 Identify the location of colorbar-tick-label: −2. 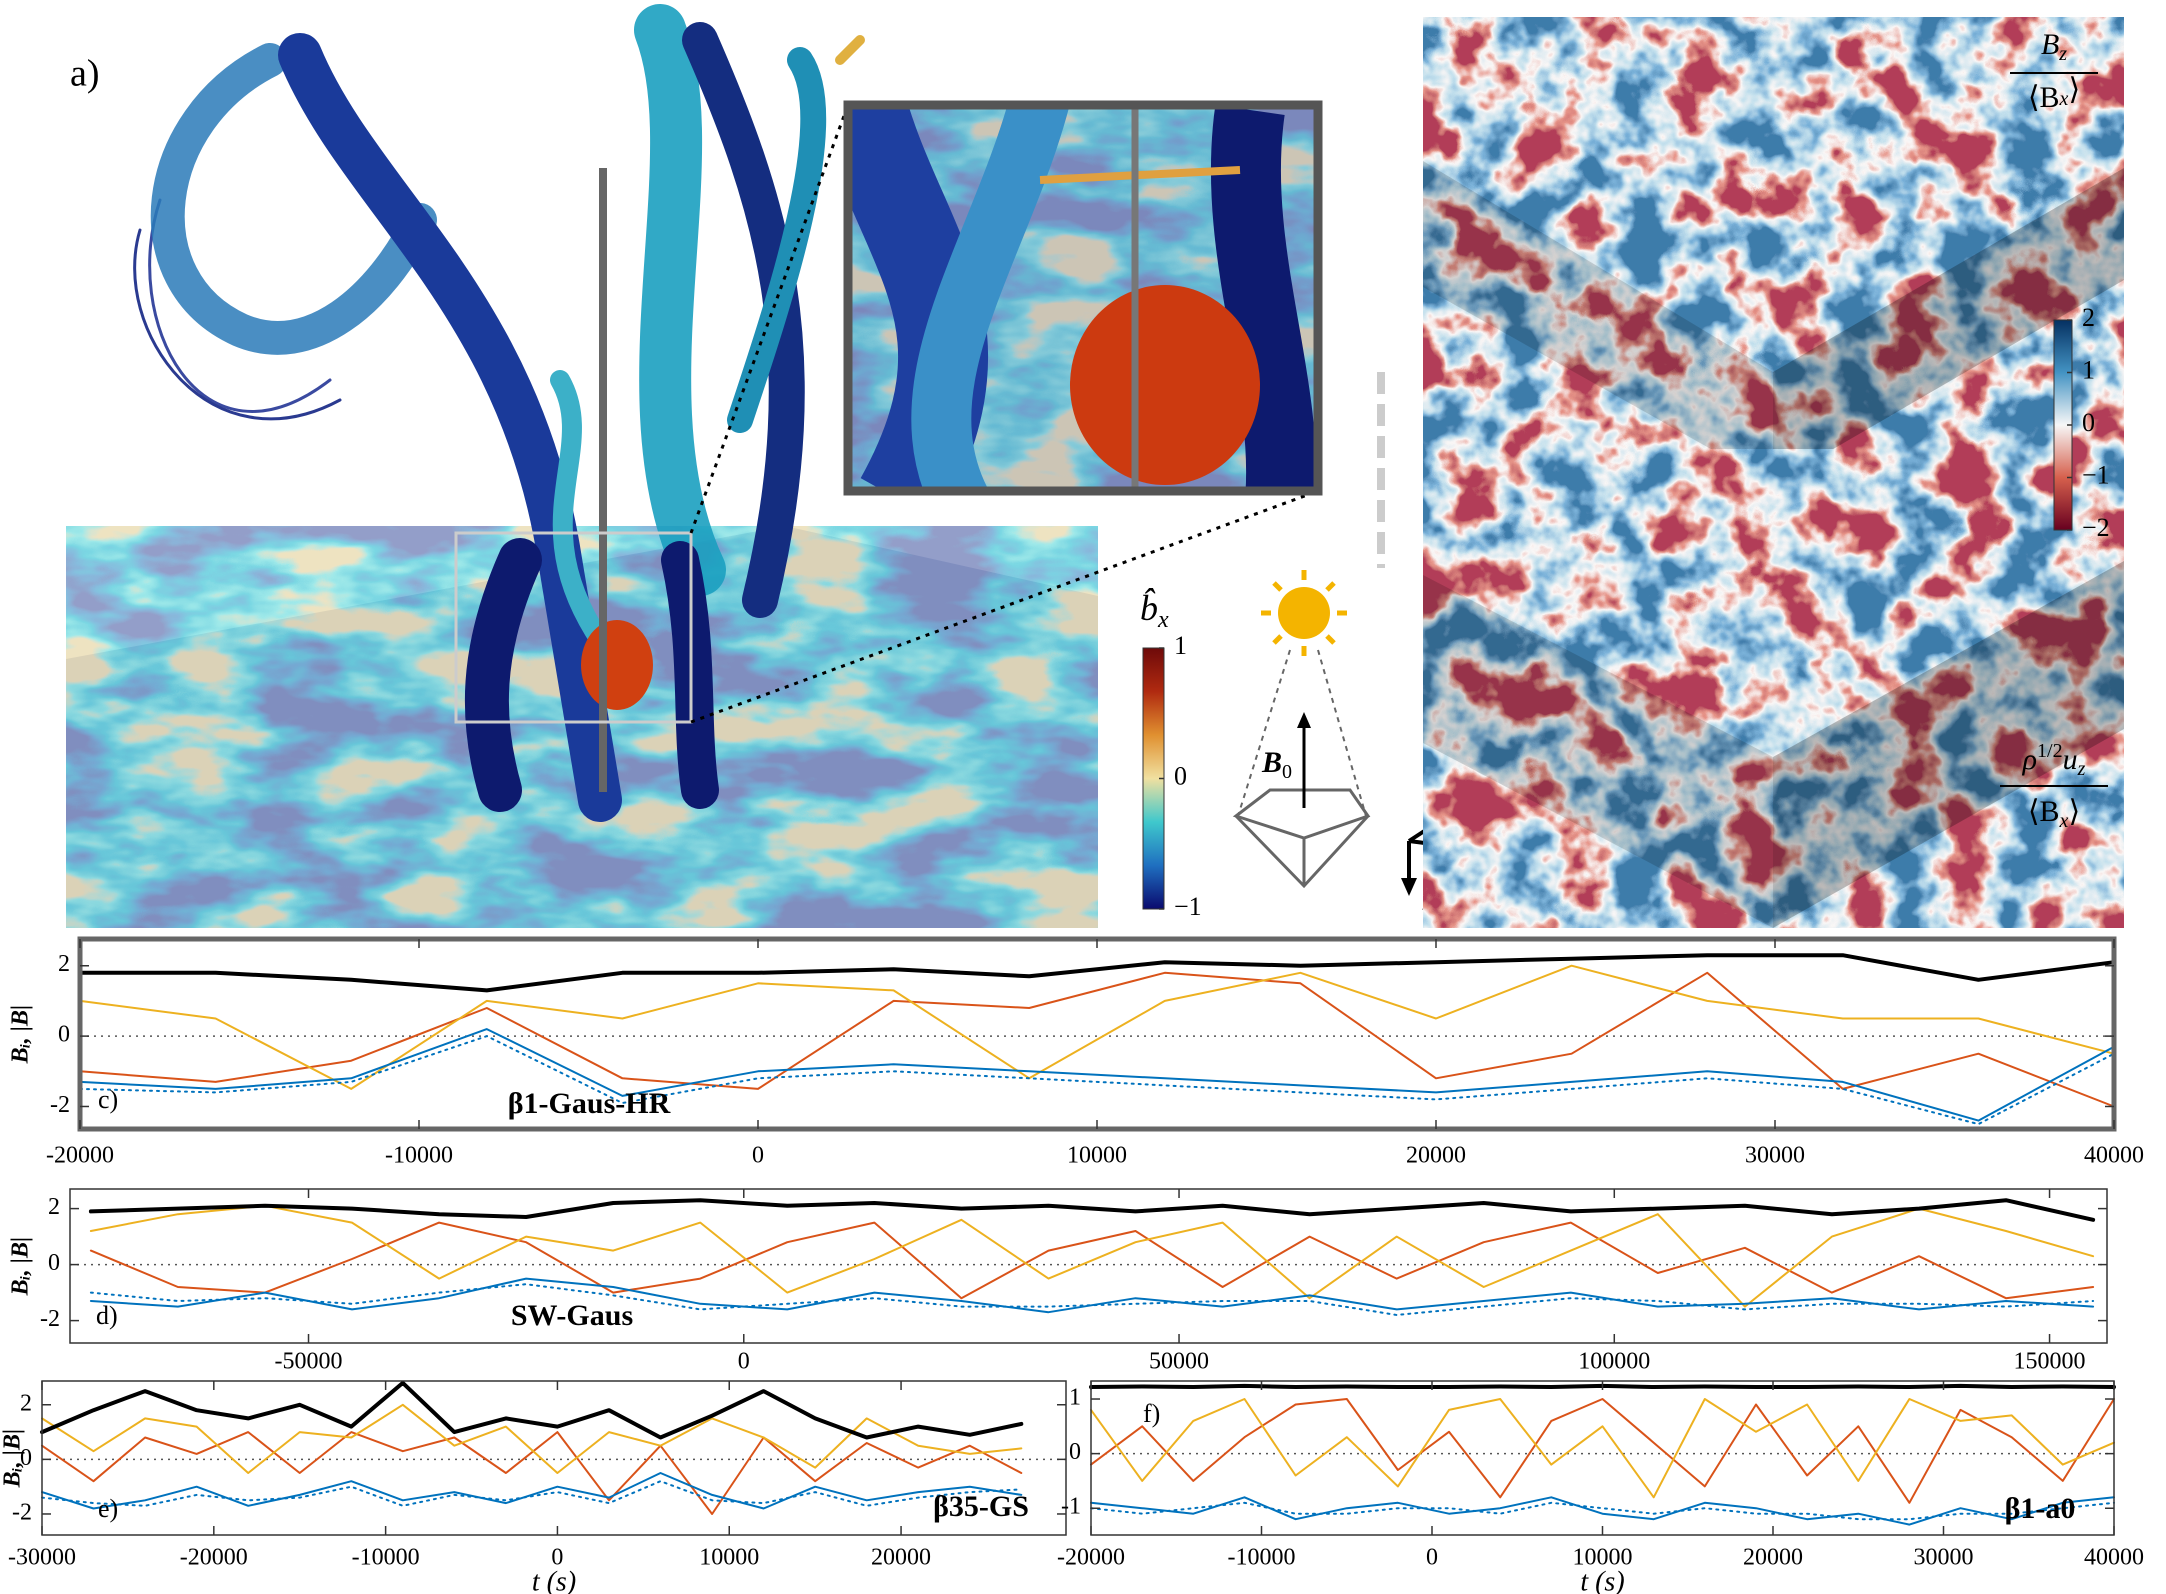
(2096, 527).